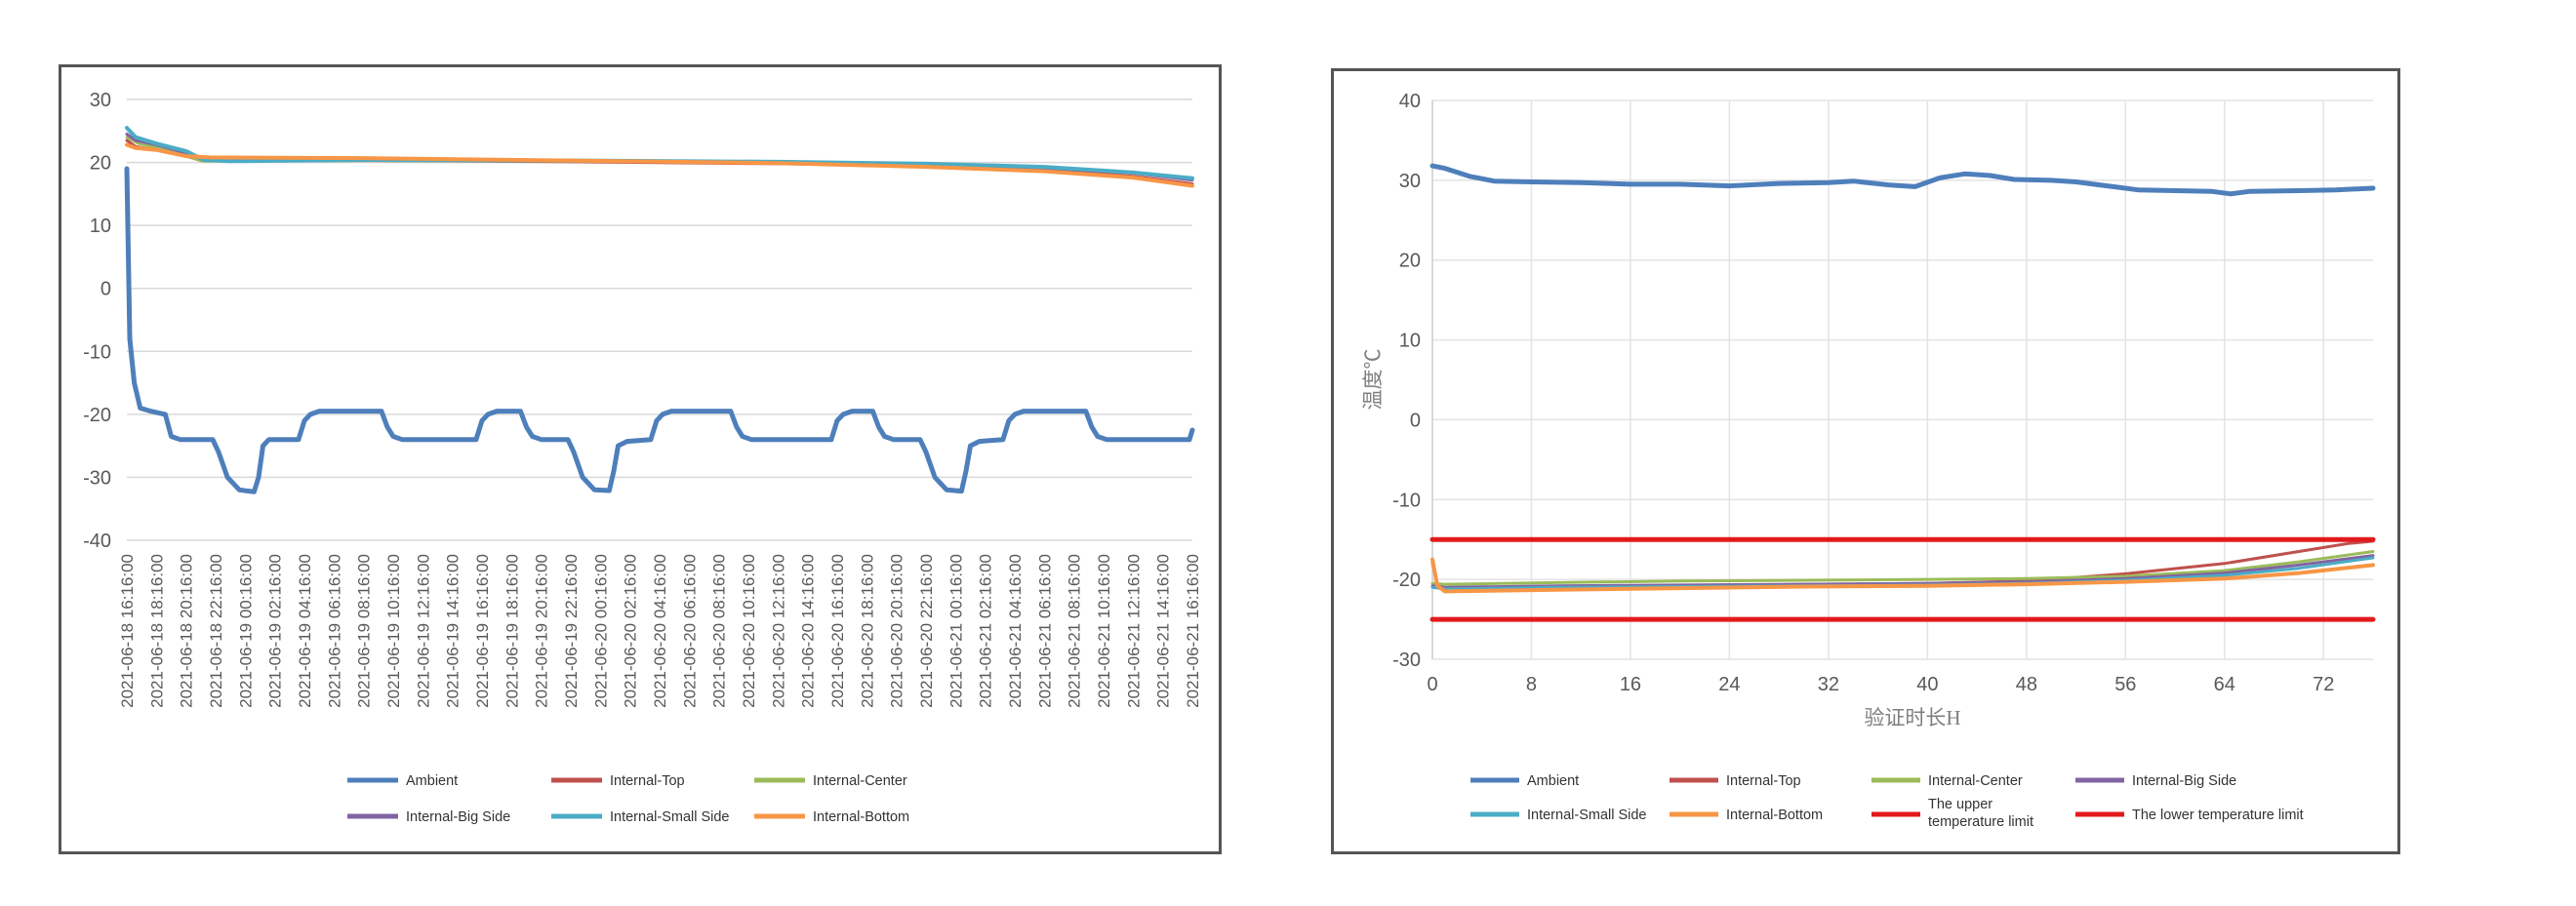  I want to click on x-tick-label: 2021-06-20 10:16:00, so click(749, 631).